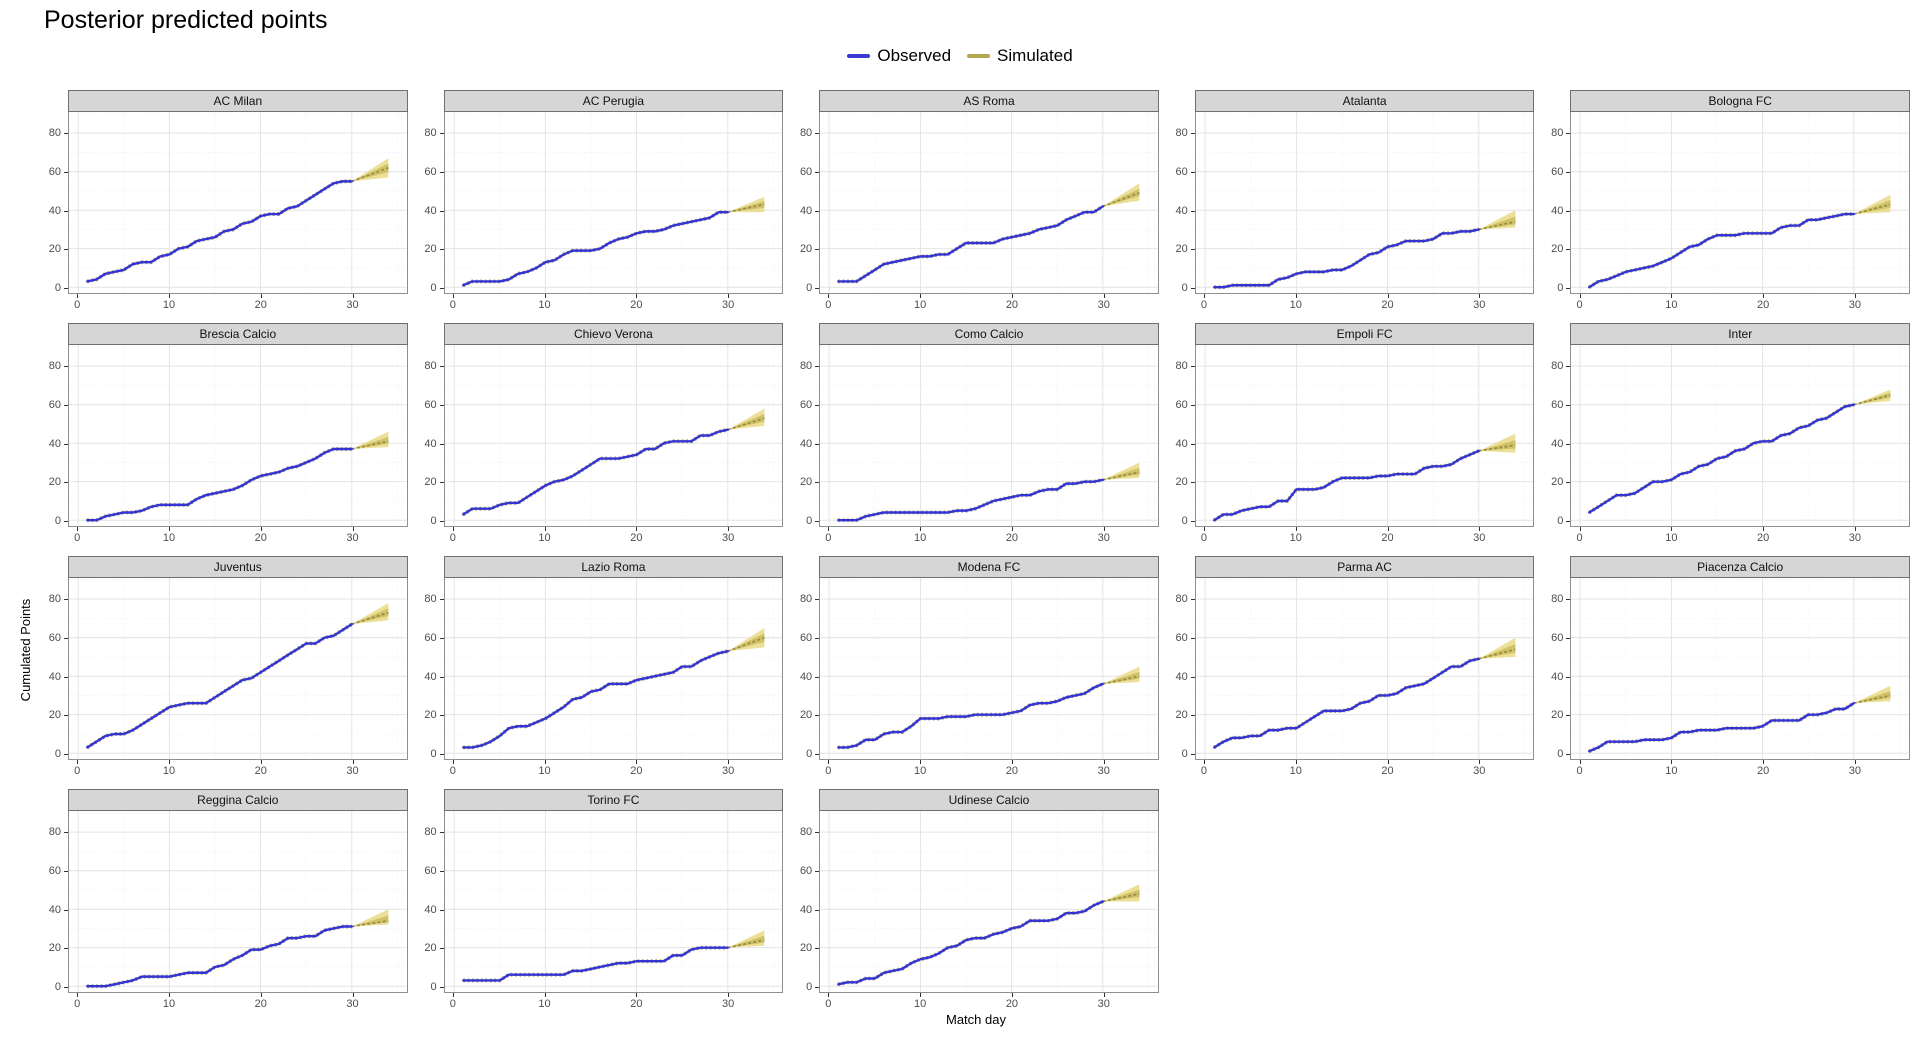 Image resolution: width=1920 pixels, height=1045 pixels. I want to click on facet-lazio-roma: Lazio Roma 0 20 40 60 80 0 10 20 30, so click(601, 666).